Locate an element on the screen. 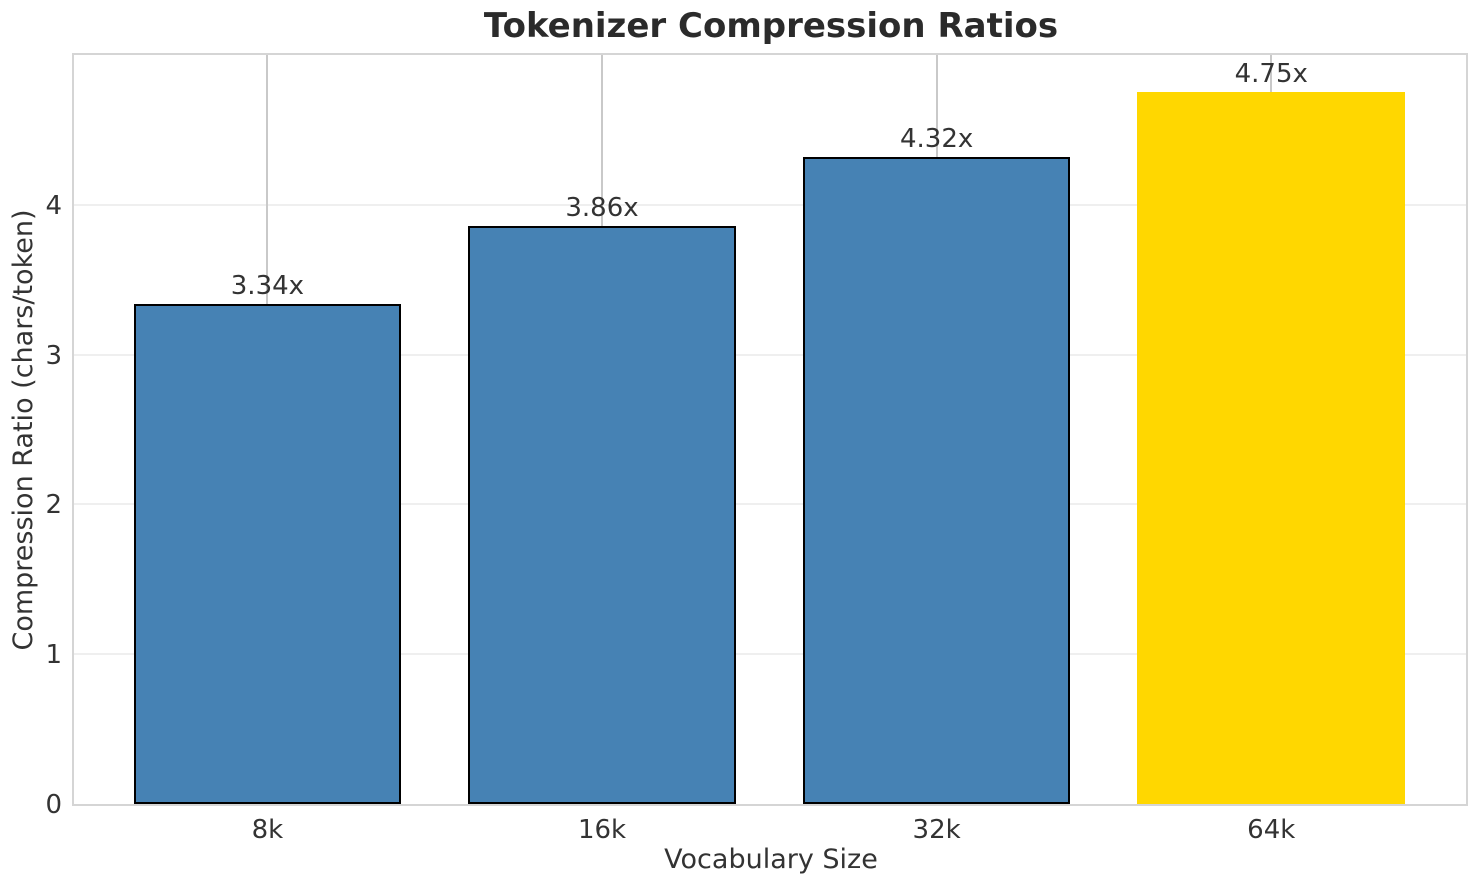  y-tick-label-3: 3 is located at coordinates (53, 355).